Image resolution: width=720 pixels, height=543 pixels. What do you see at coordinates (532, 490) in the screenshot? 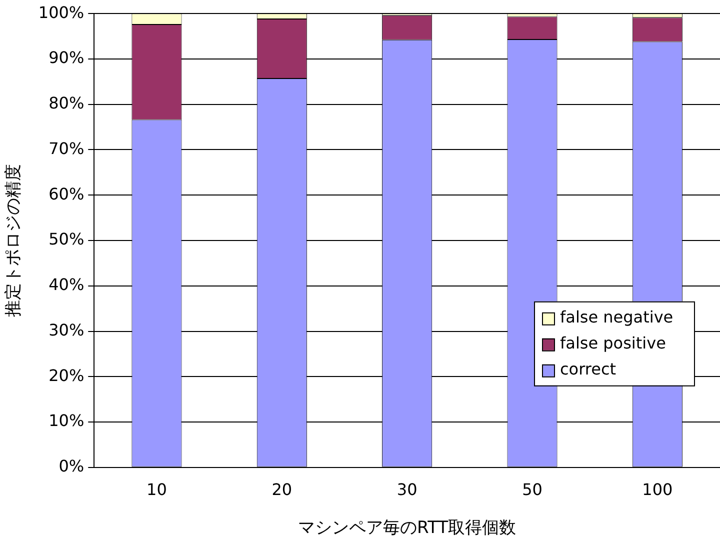
I see `x-tick-label: 50` at bounding box center [532, 490].